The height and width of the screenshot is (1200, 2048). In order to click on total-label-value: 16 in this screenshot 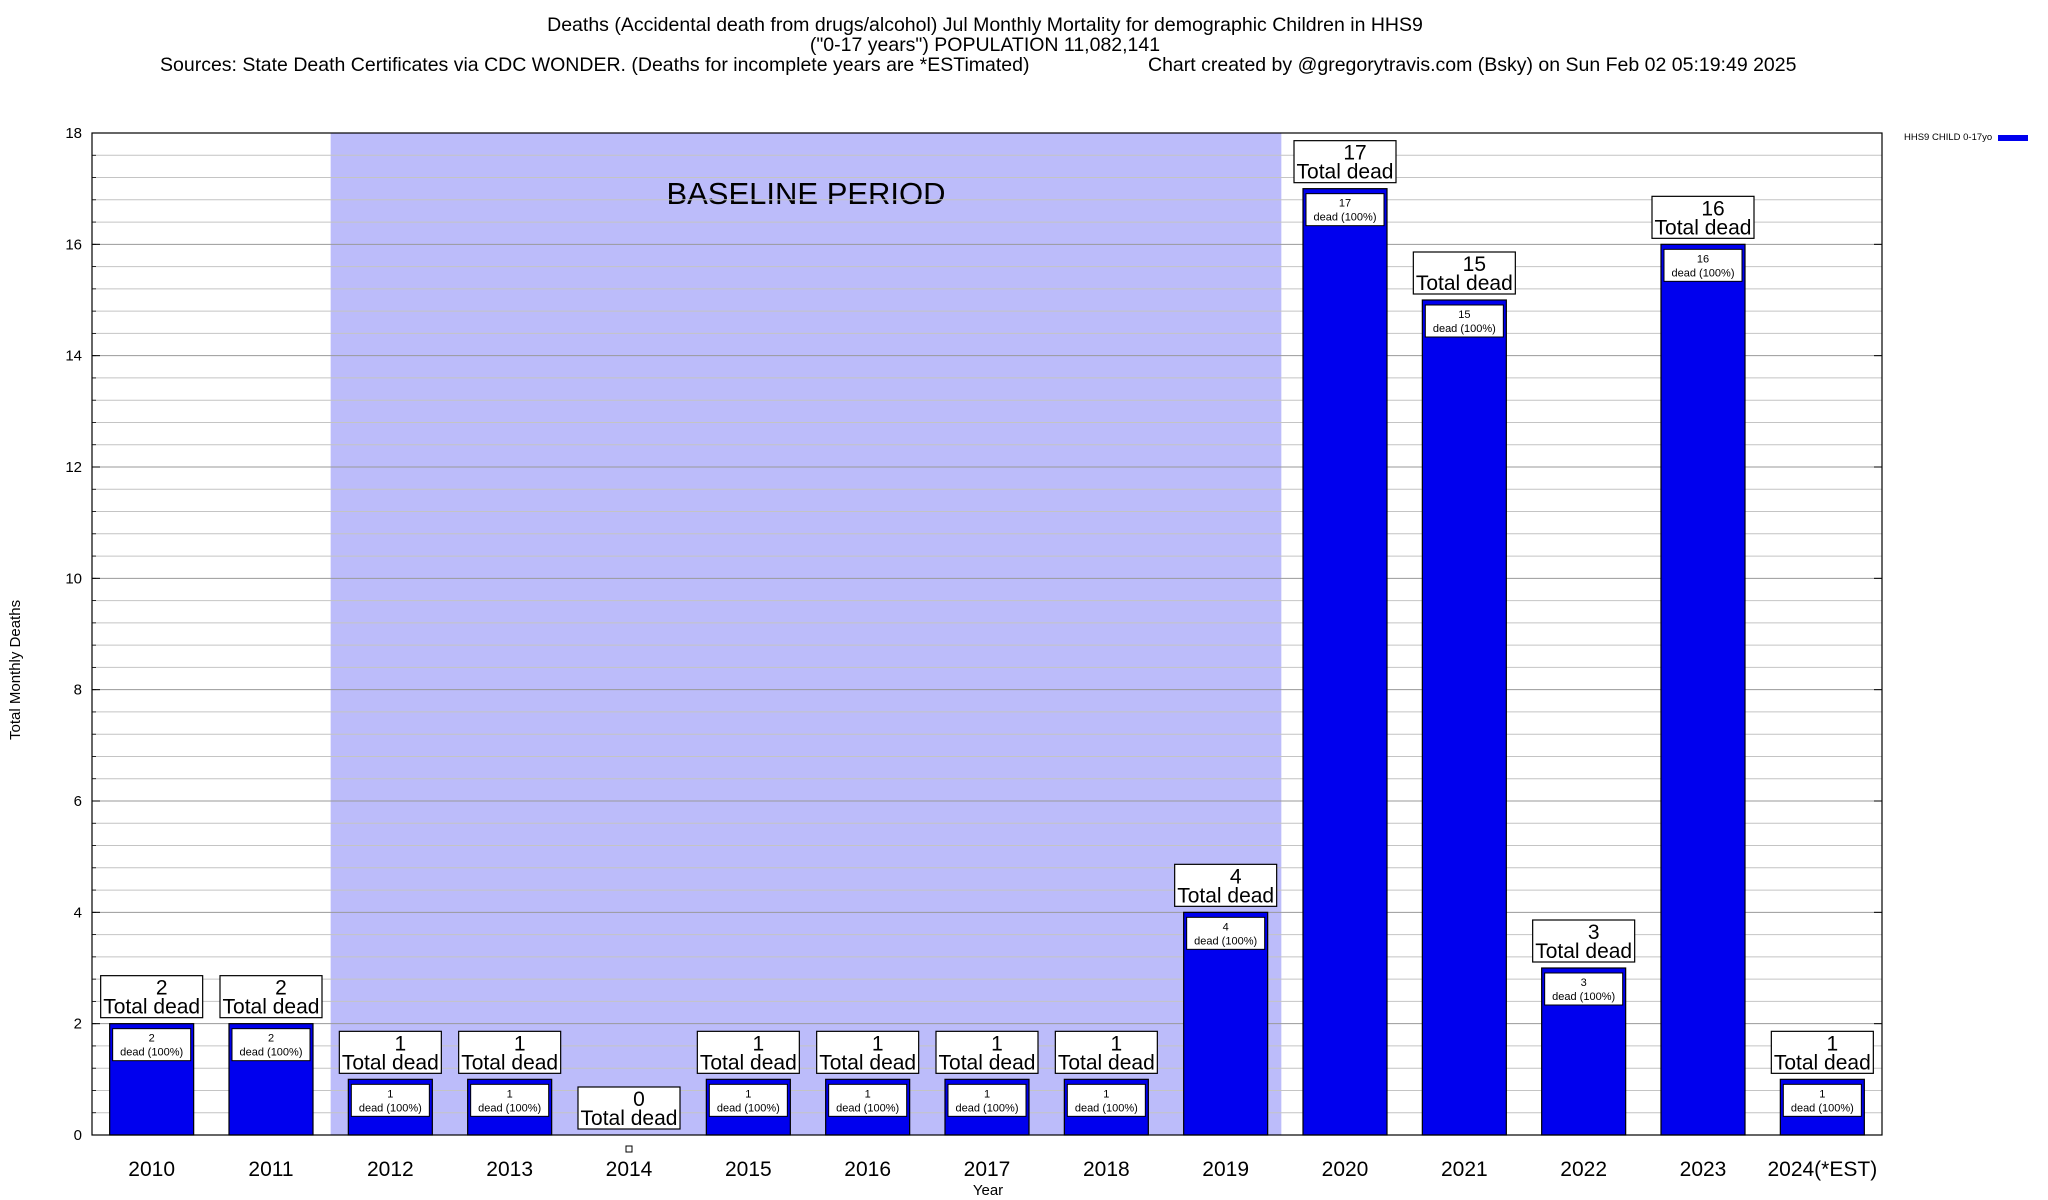, I will do `click(1712, 208)`.